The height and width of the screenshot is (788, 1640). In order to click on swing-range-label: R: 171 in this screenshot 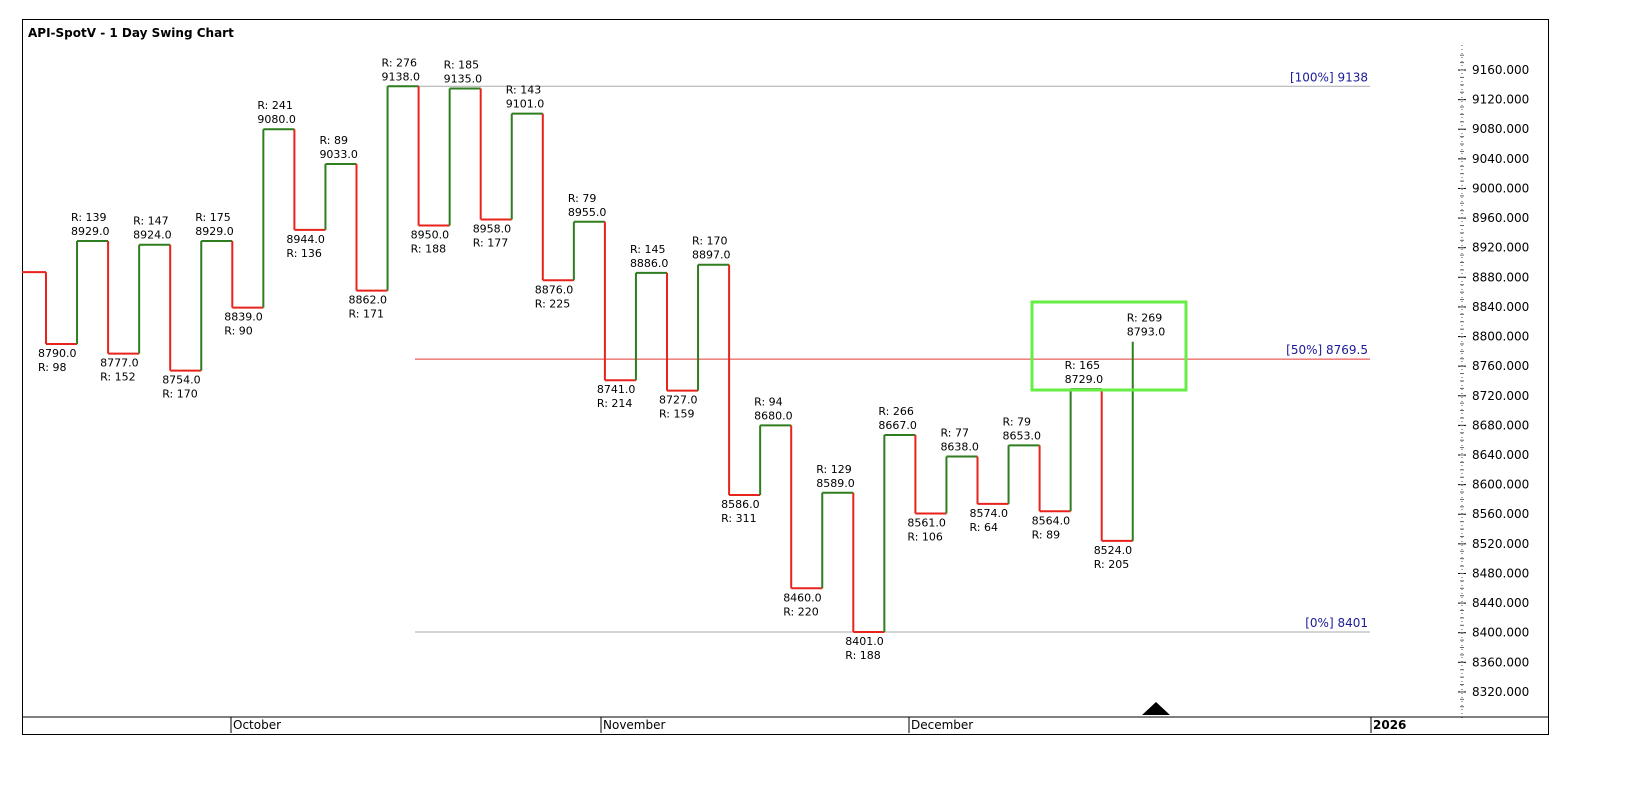, I will do `click(367, 314)`.